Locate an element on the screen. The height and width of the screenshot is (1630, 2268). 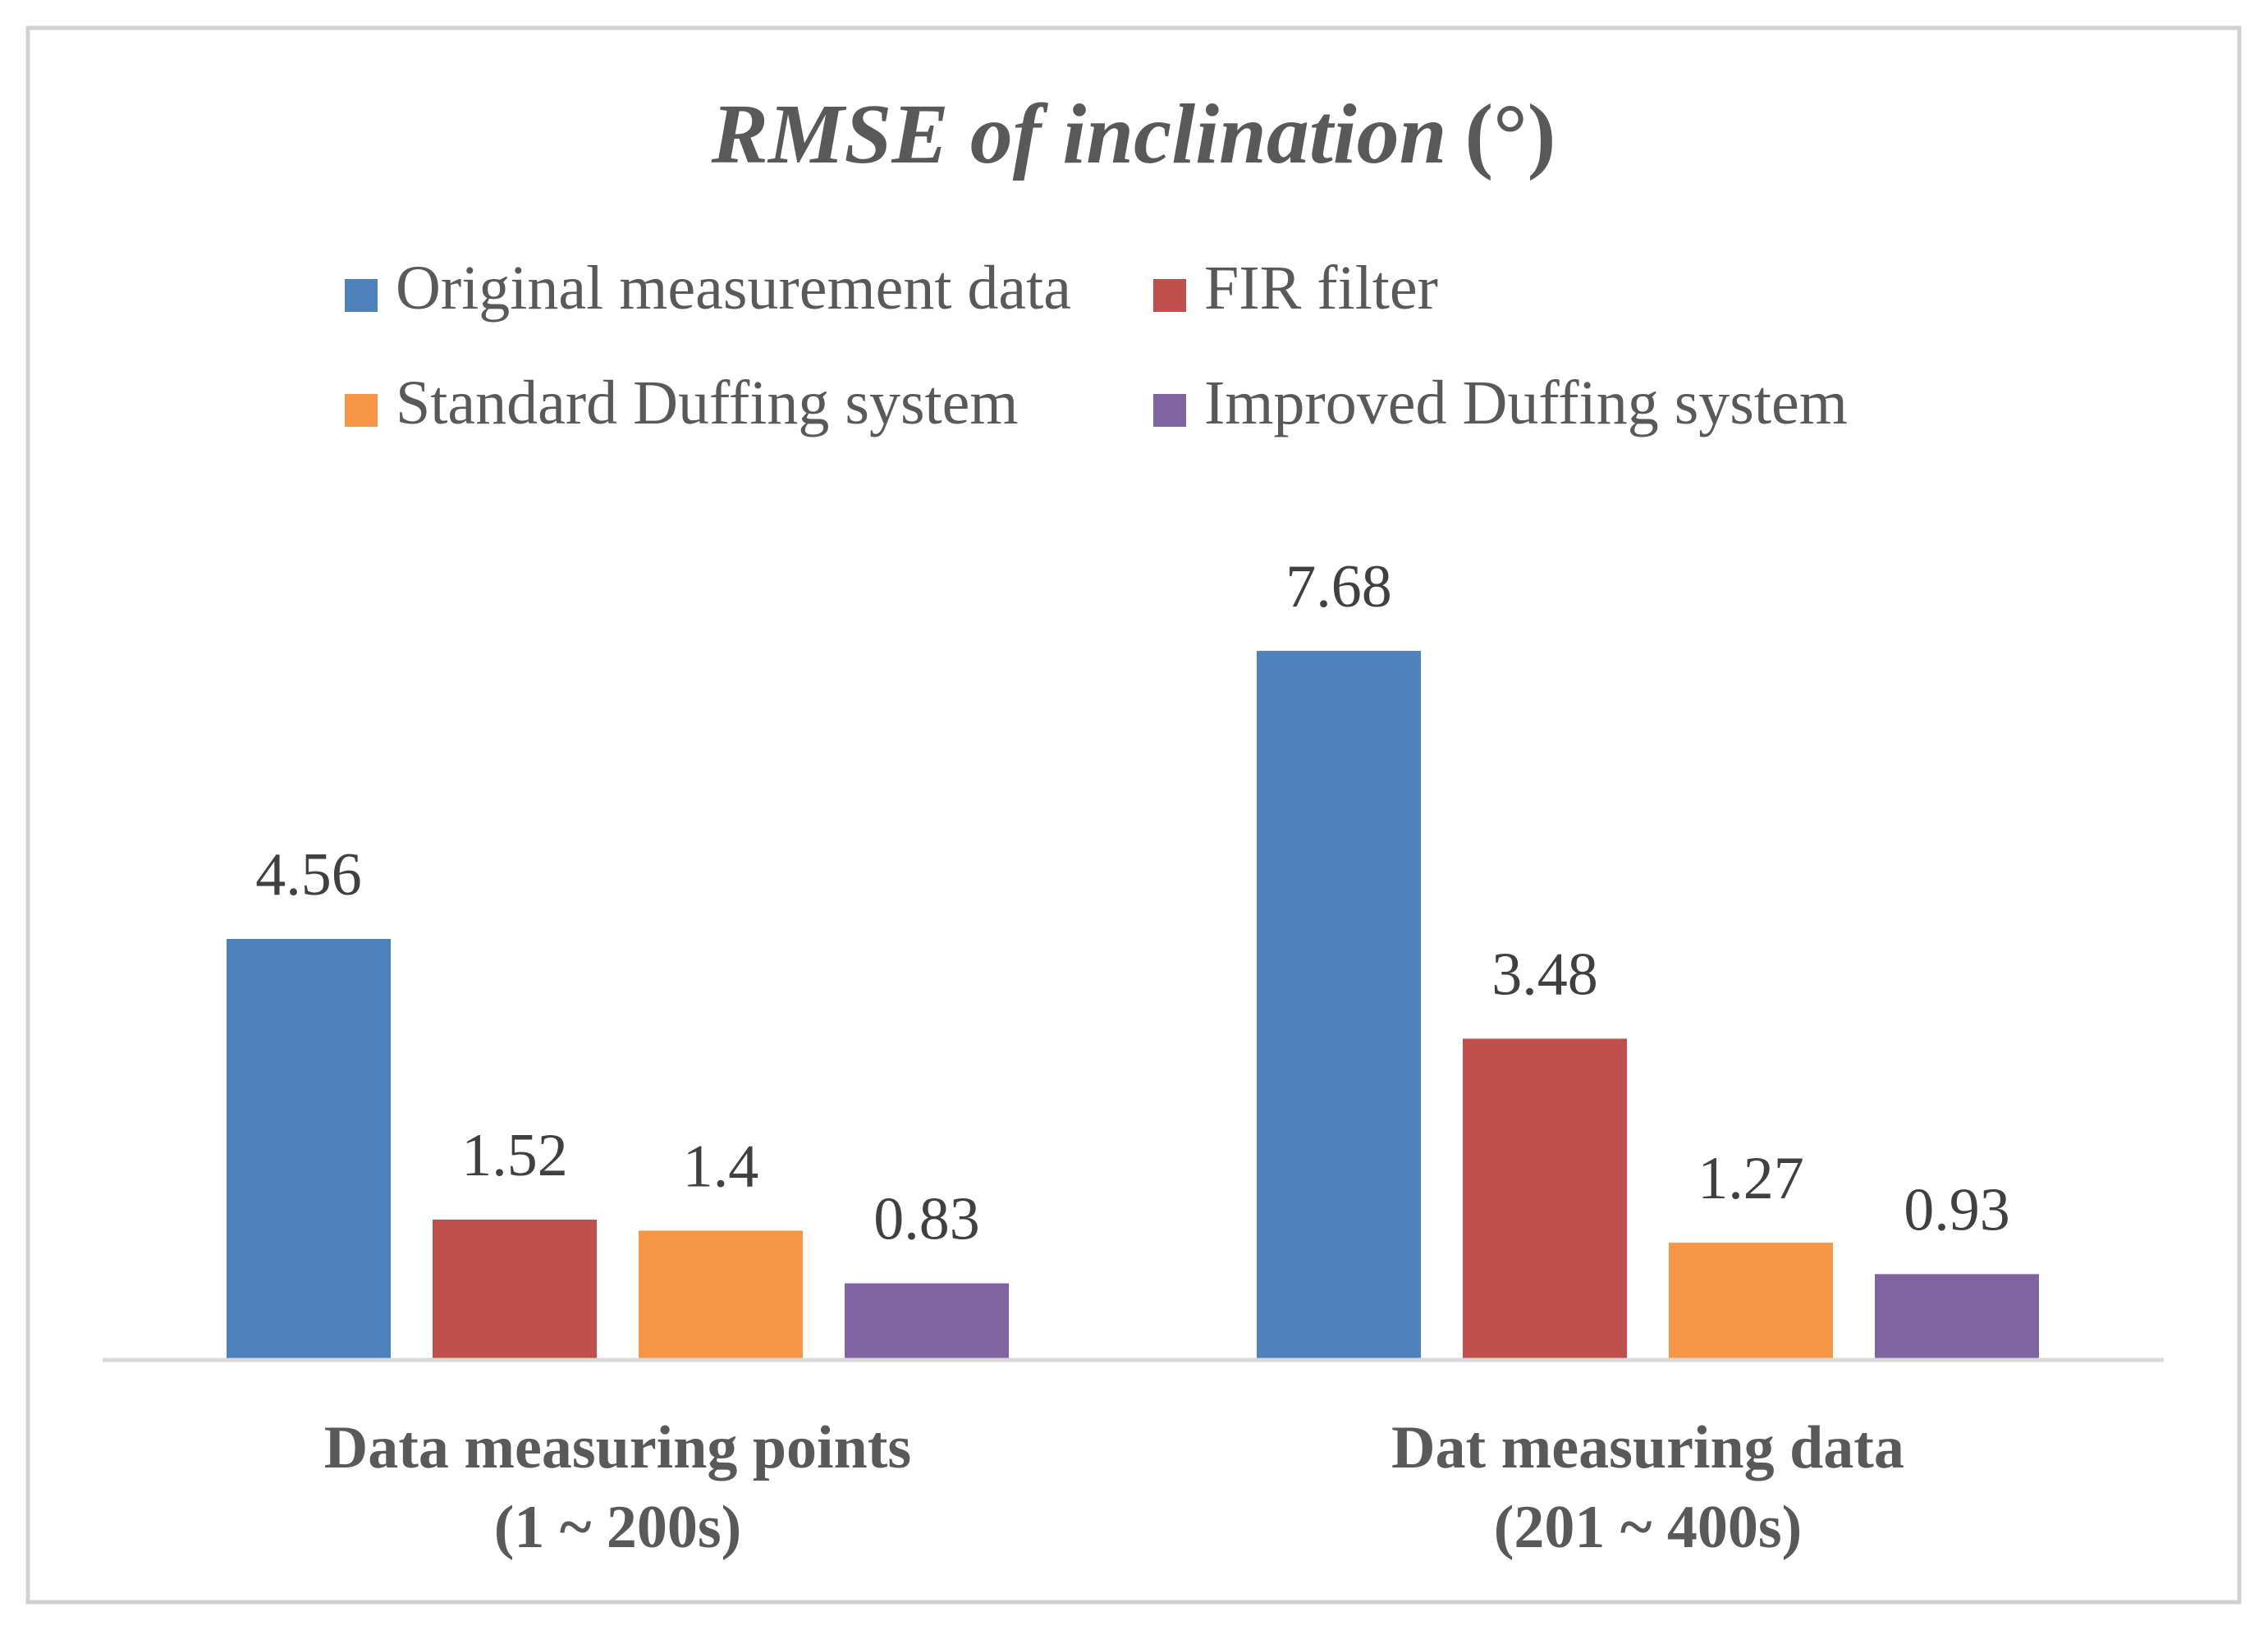
category-label-2-line2: (201 ~ 400s) is located at coordinates (1648, 1528).